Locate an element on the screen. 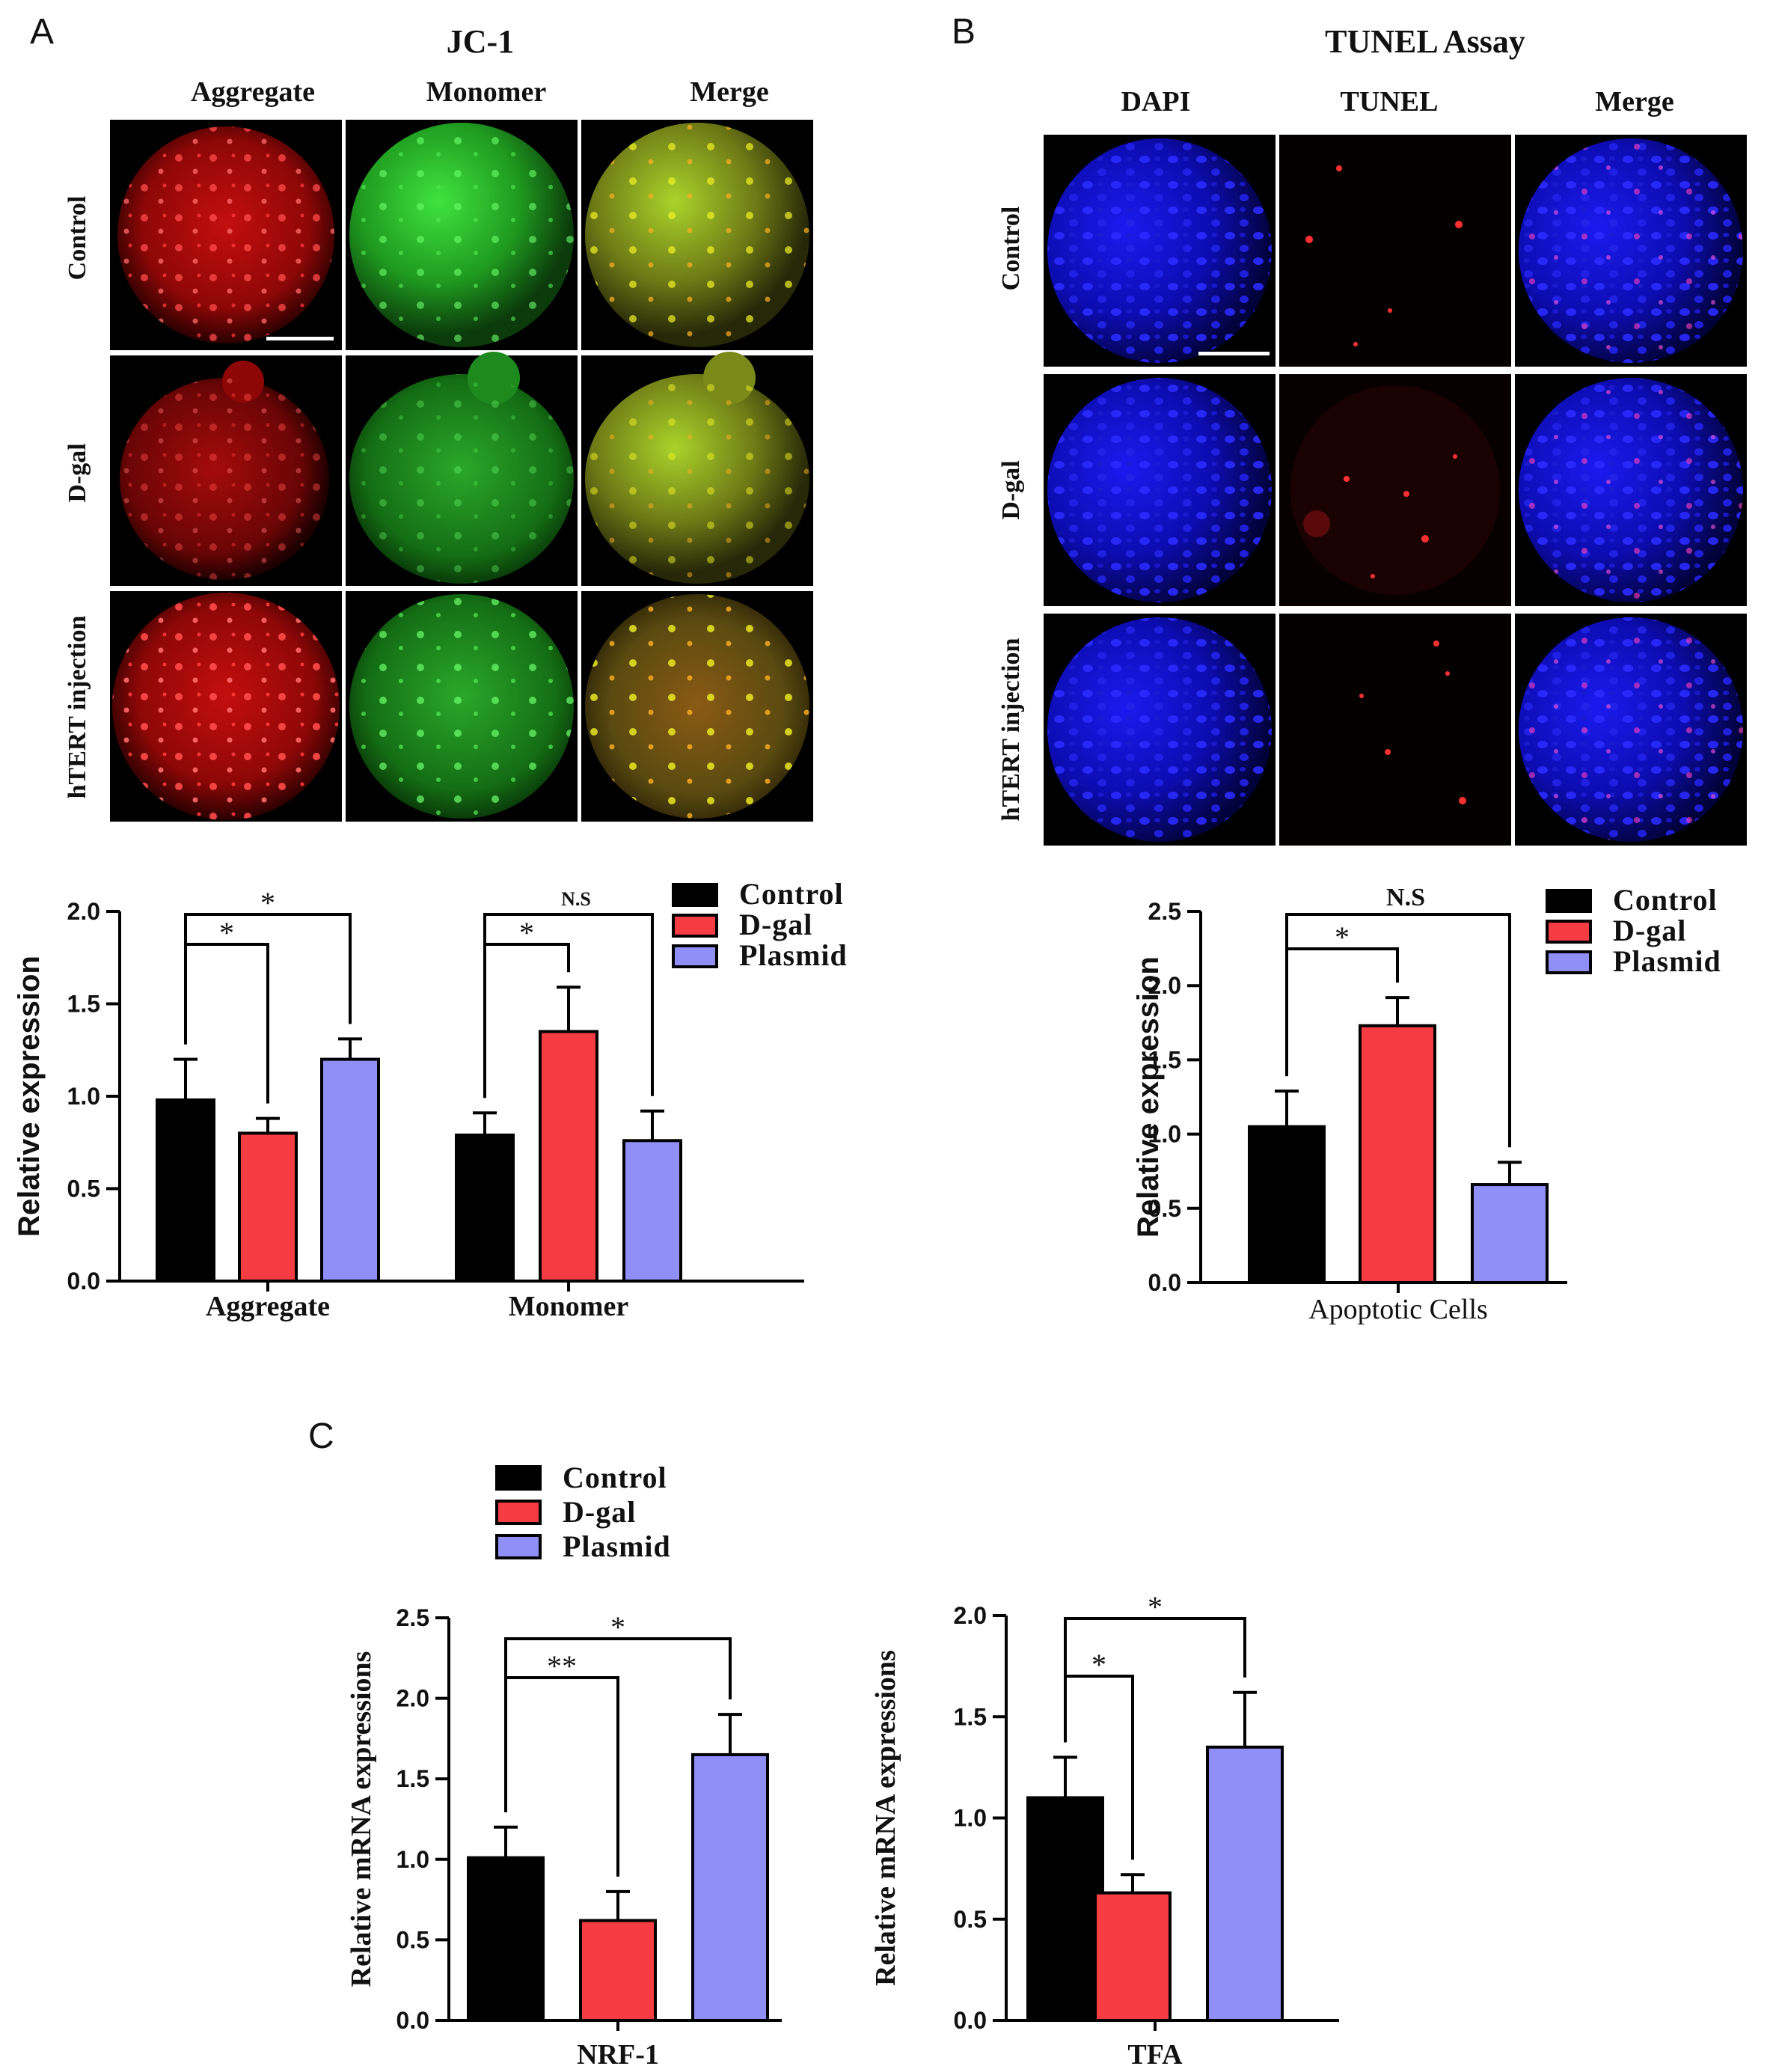 This screenshot has width=1767, height=2072. x-category-label: Monomer is located at coordinates (569, 1306).